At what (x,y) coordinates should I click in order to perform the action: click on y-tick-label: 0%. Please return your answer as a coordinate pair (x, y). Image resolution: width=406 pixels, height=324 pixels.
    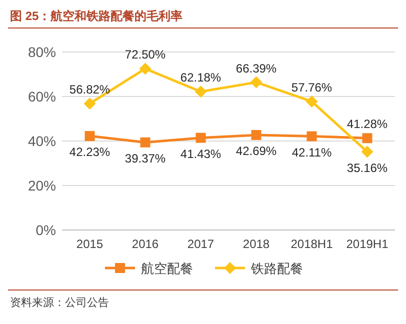
    Looking at the image, I should click on (46, 230).